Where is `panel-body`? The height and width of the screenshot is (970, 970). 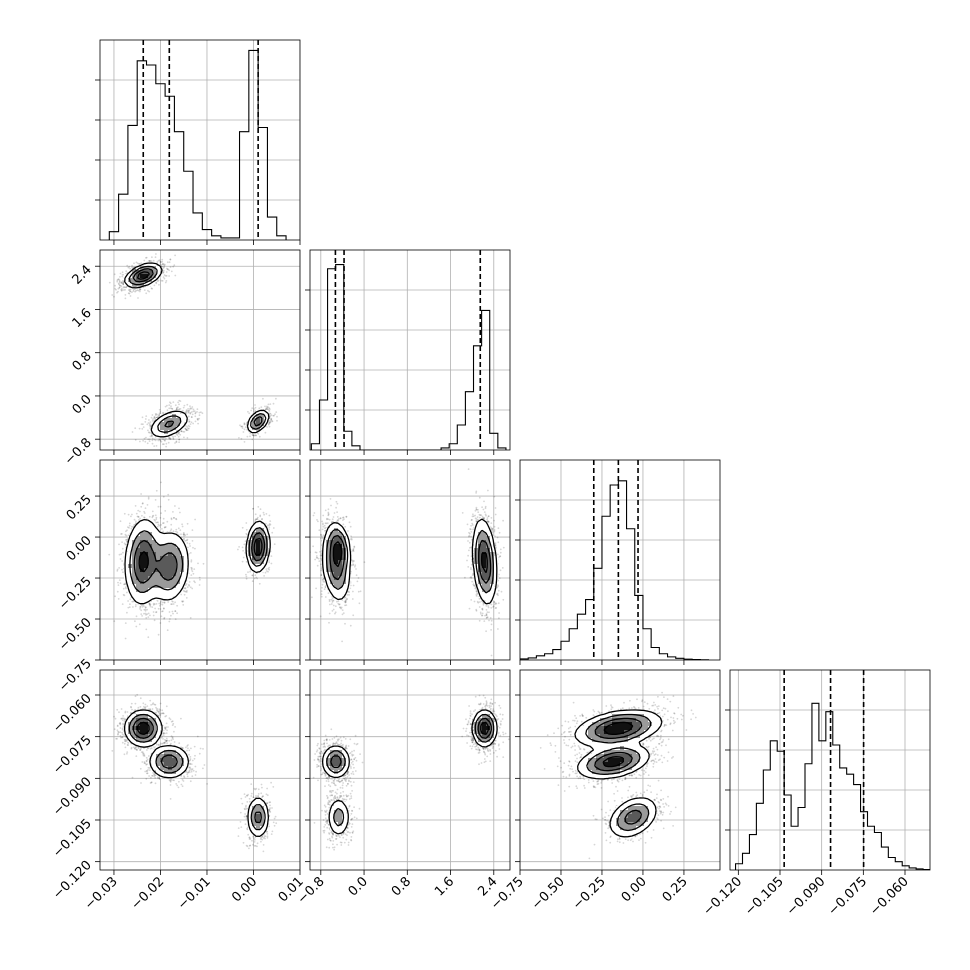
panel-body is located at coordinates (200, 140).